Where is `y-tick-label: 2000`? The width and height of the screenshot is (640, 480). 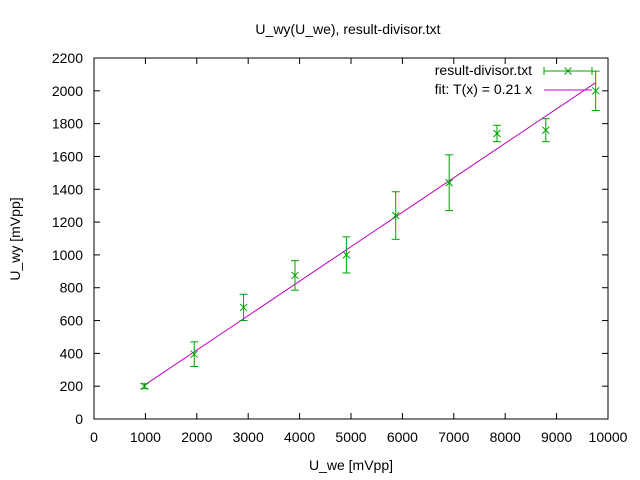 y-tick-label: 2000 is located at coordinates (67, 91).